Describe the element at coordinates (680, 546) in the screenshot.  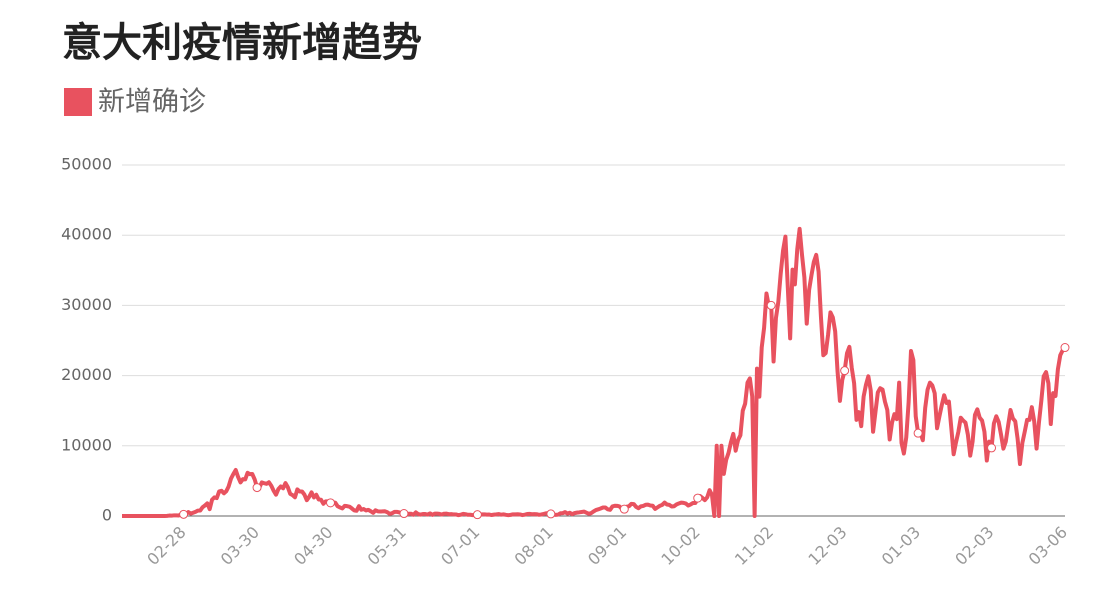
I see `x-tick-label: 10-02` at that location.